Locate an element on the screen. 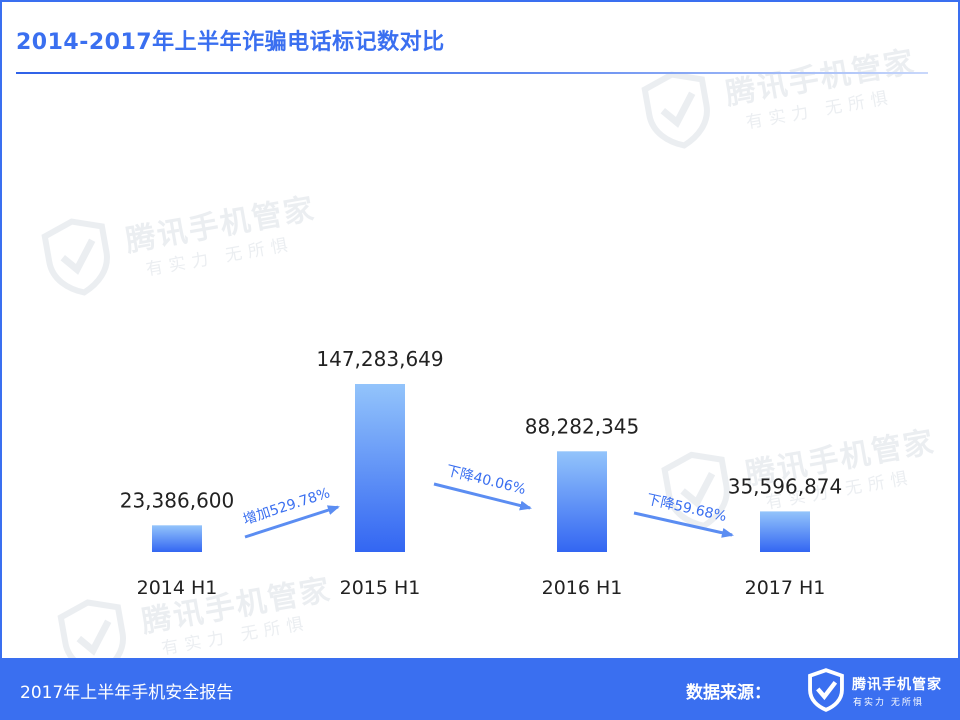  title-divider is located at coordinates (472, 73).